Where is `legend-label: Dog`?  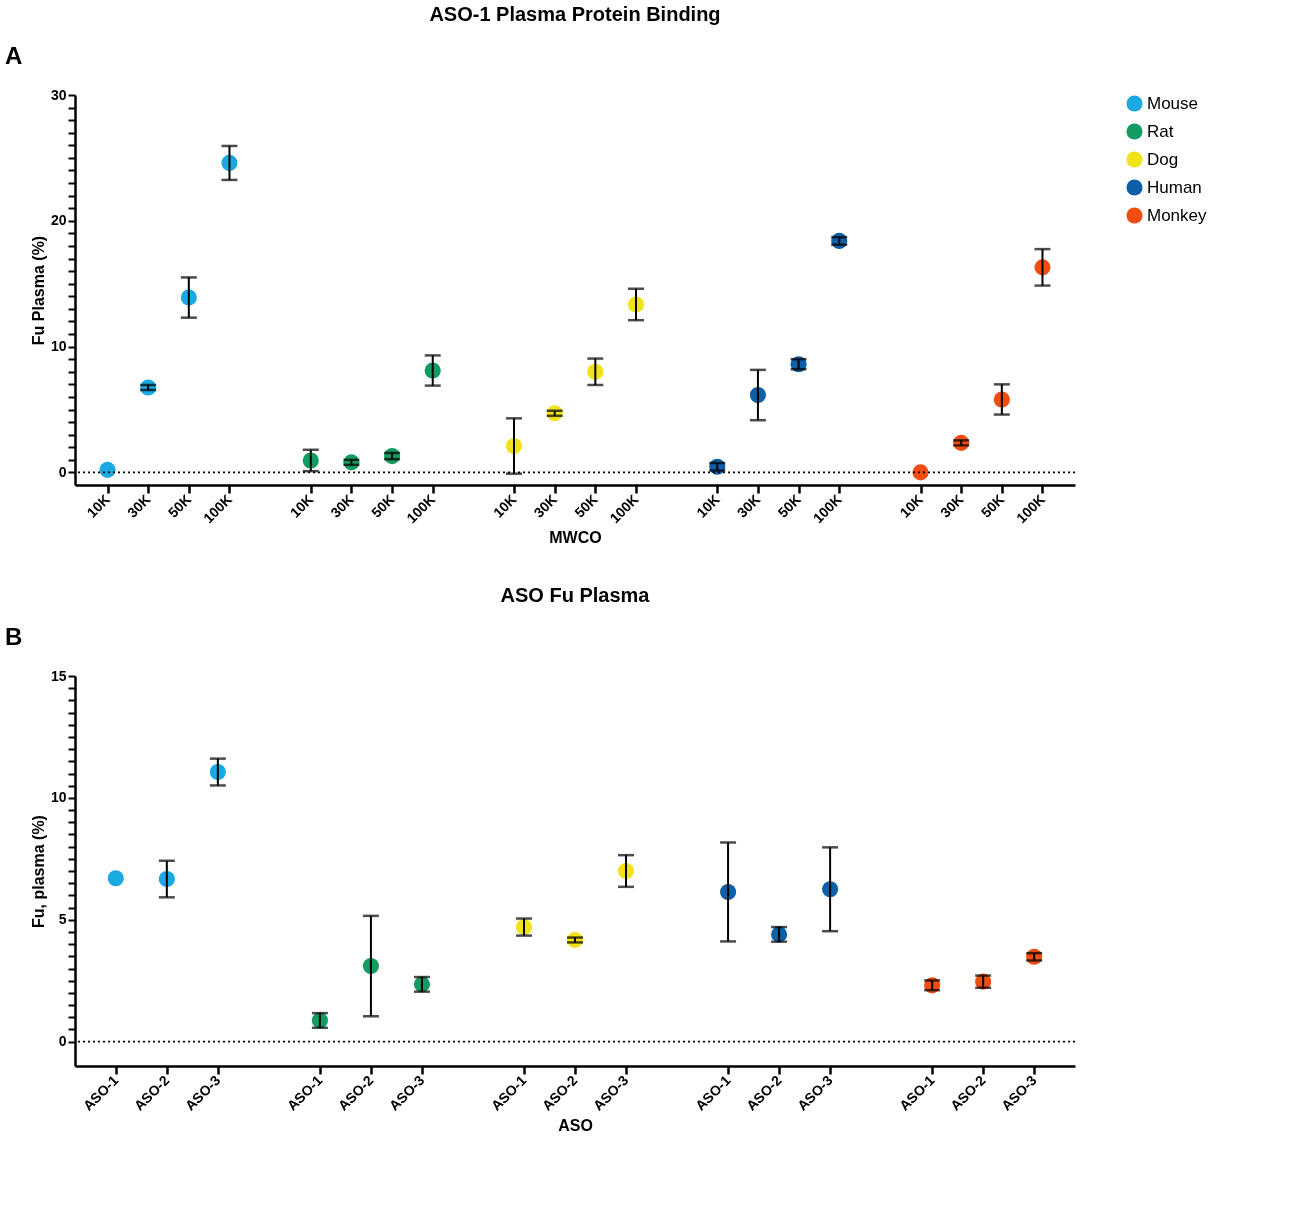 legend-label: Dog is located at coordinates (1163, 159).